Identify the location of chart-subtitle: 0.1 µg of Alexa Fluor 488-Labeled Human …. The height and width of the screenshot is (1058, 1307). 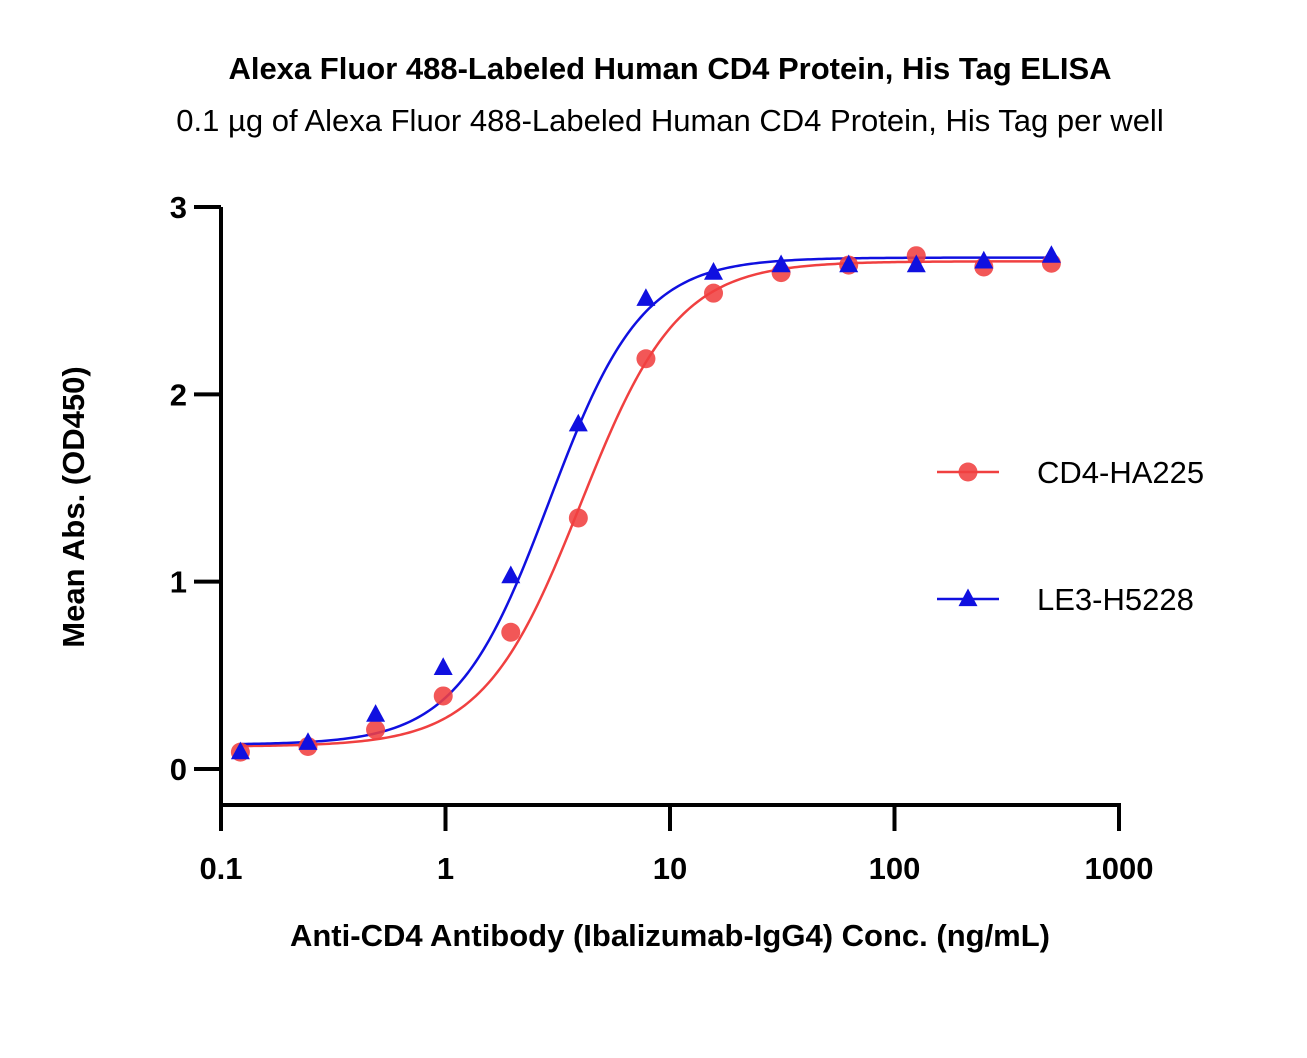
(669, 120).